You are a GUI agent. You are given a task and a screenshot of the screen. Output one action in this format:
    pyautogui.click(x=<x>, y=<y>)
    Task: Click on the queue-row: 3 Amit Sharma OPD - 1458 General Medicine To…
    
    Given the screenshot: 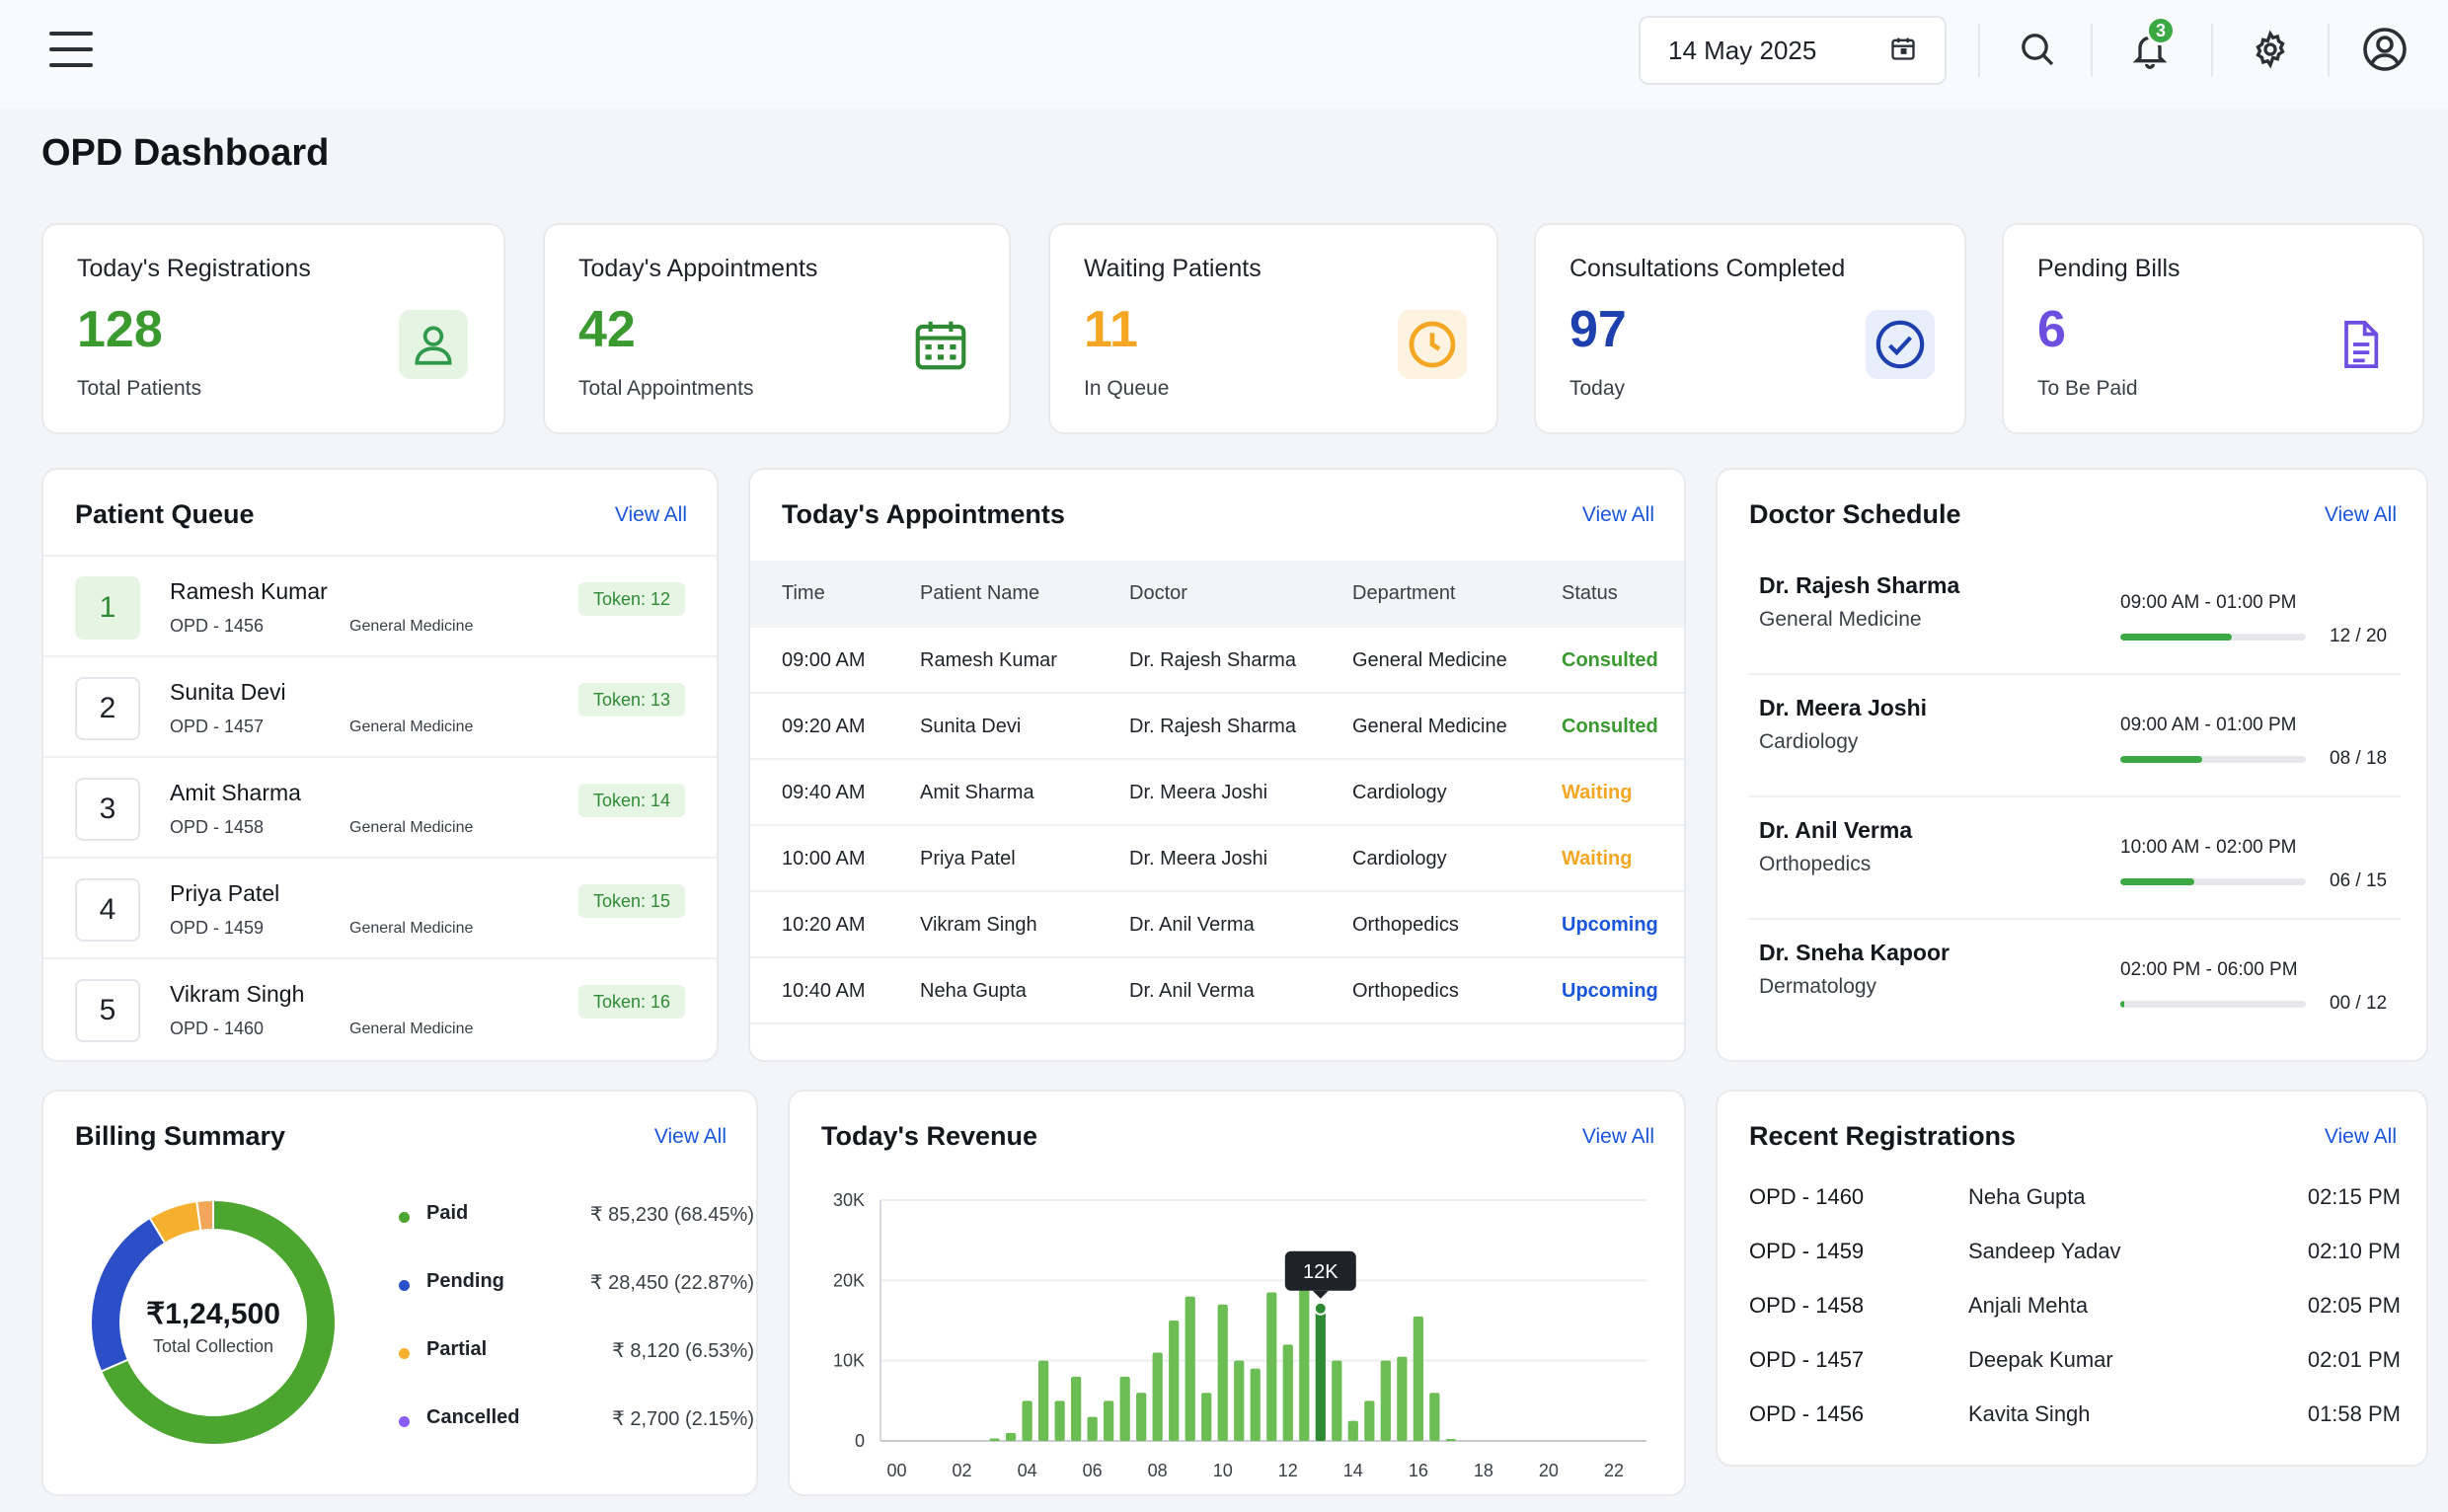 What is the action you would take?
    pyautogui.click(x=380, y=807)
    